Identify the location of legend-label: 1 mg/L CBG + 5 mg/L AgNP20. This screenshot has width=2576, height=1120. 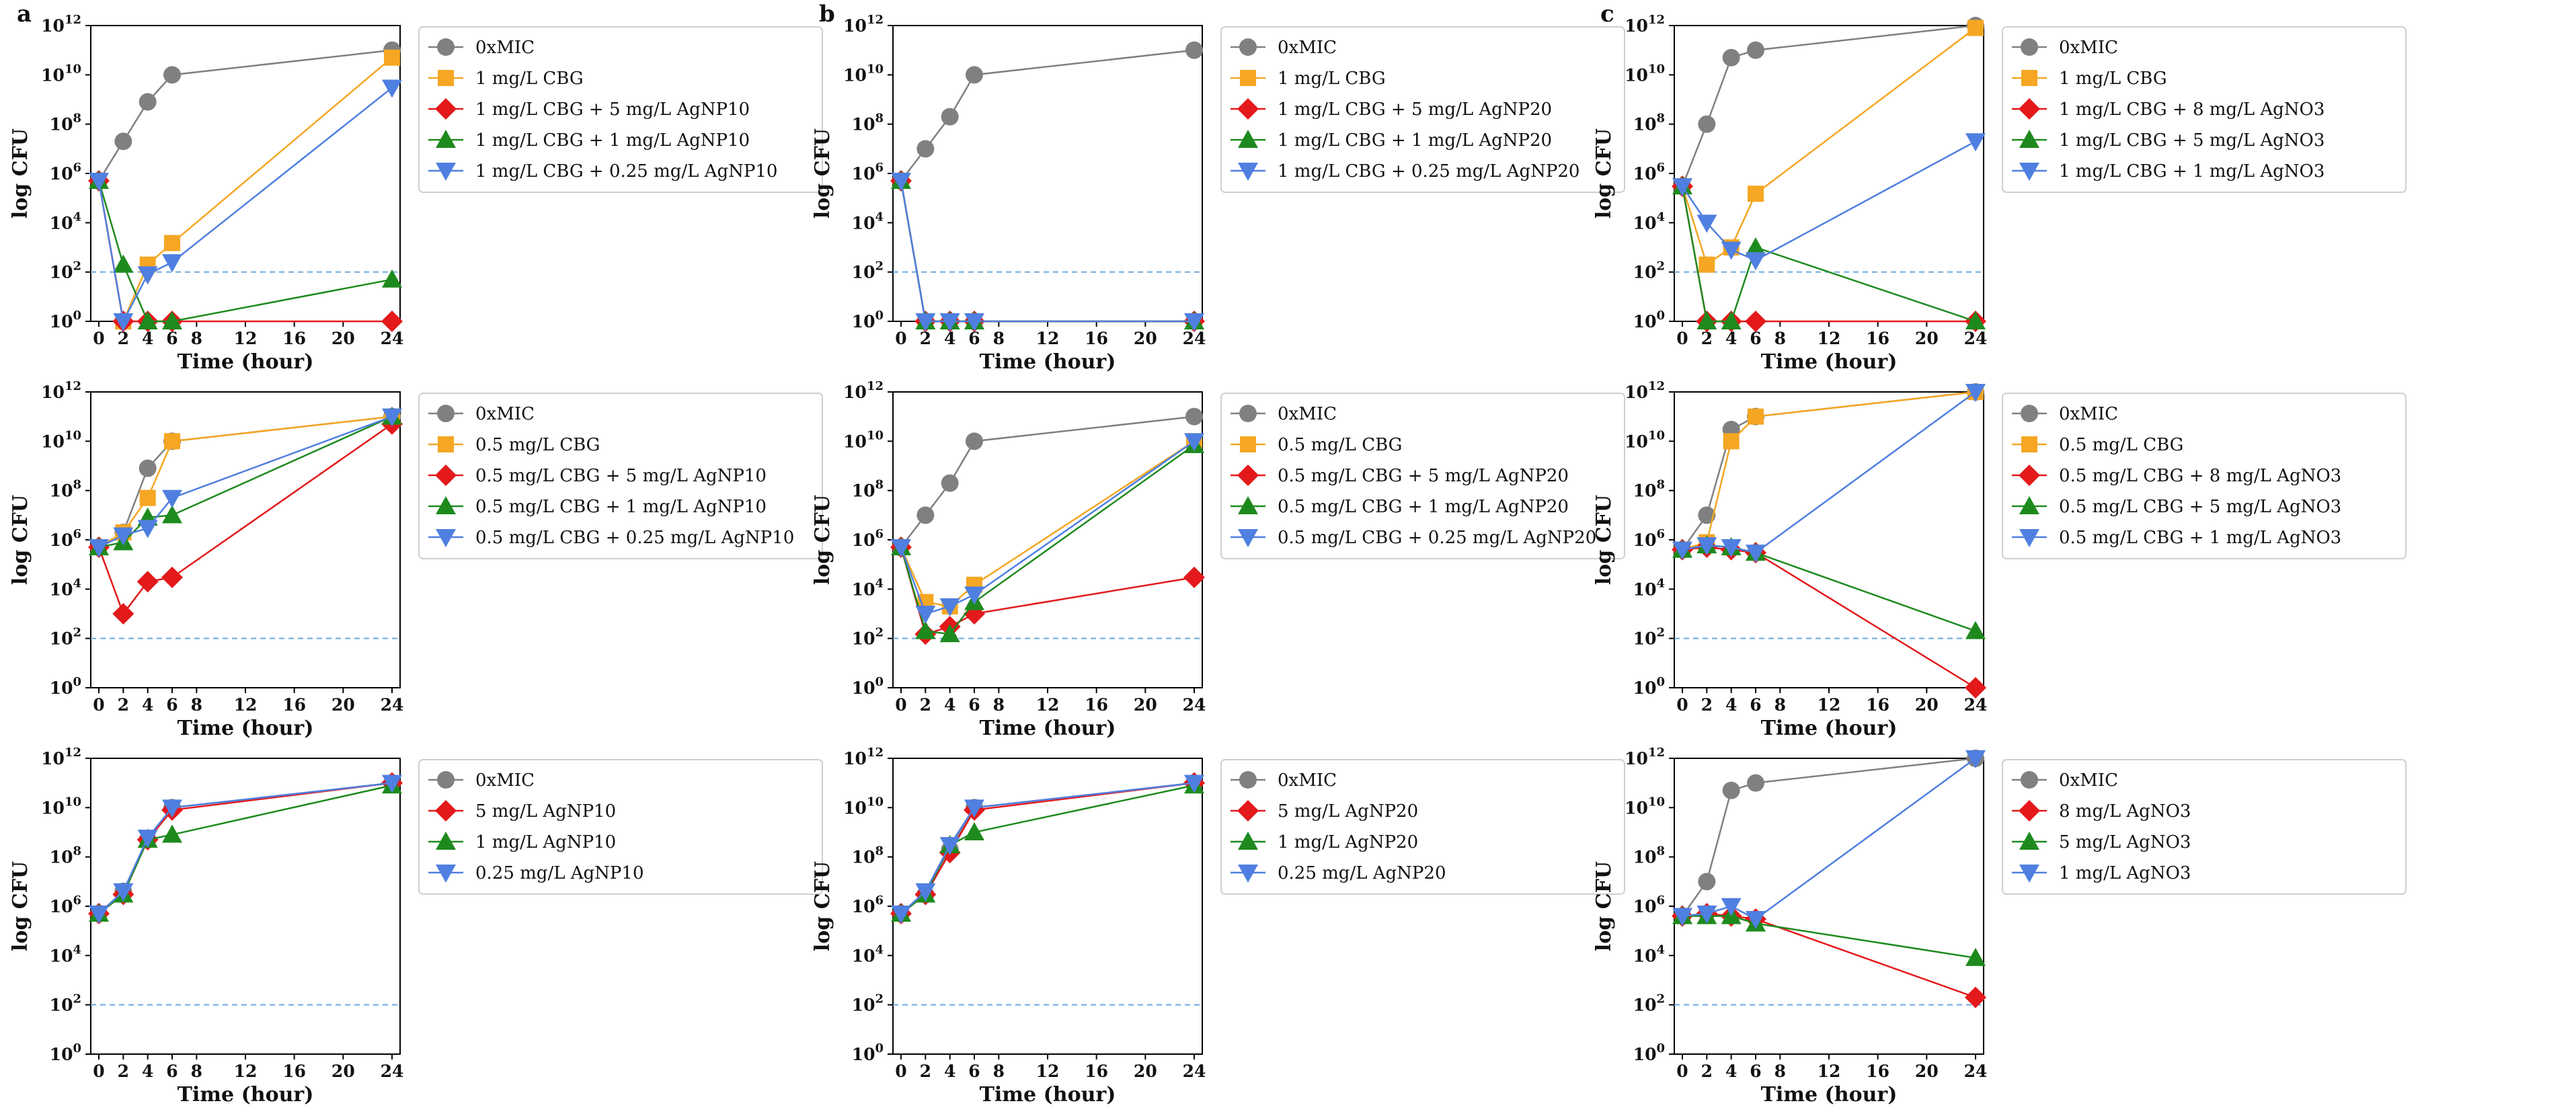
(1415, 109).